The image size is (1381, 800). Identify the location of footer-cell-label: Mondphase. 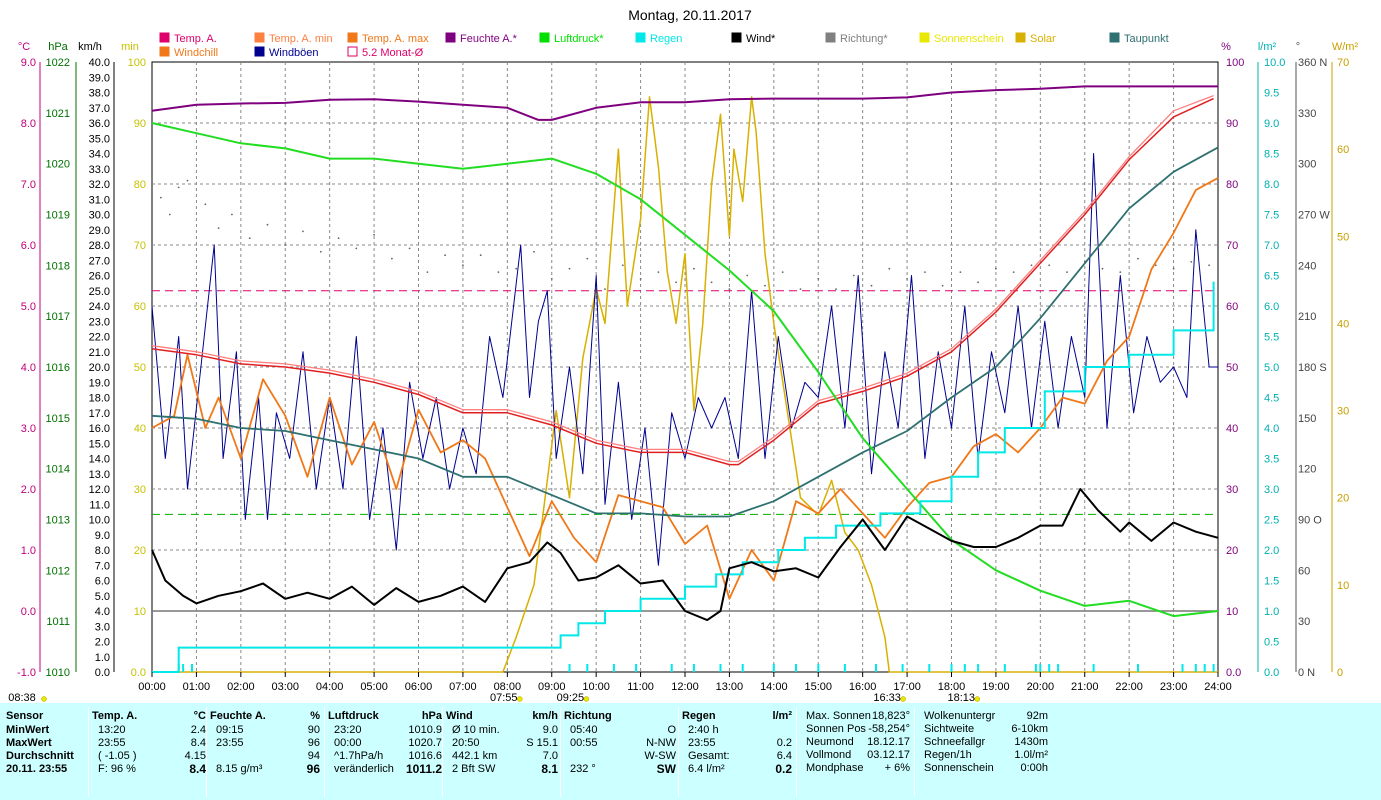
(835, 768).